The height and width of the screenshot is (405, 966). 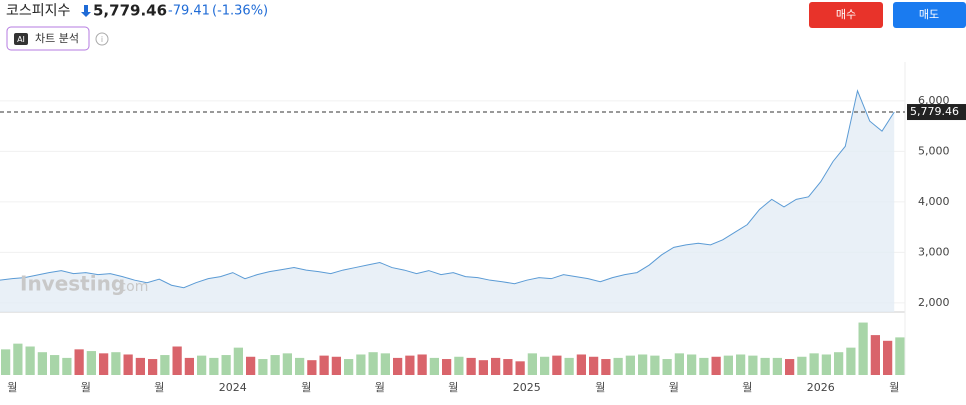 I want to click on current-price-tag, so click(x=936, y=112).